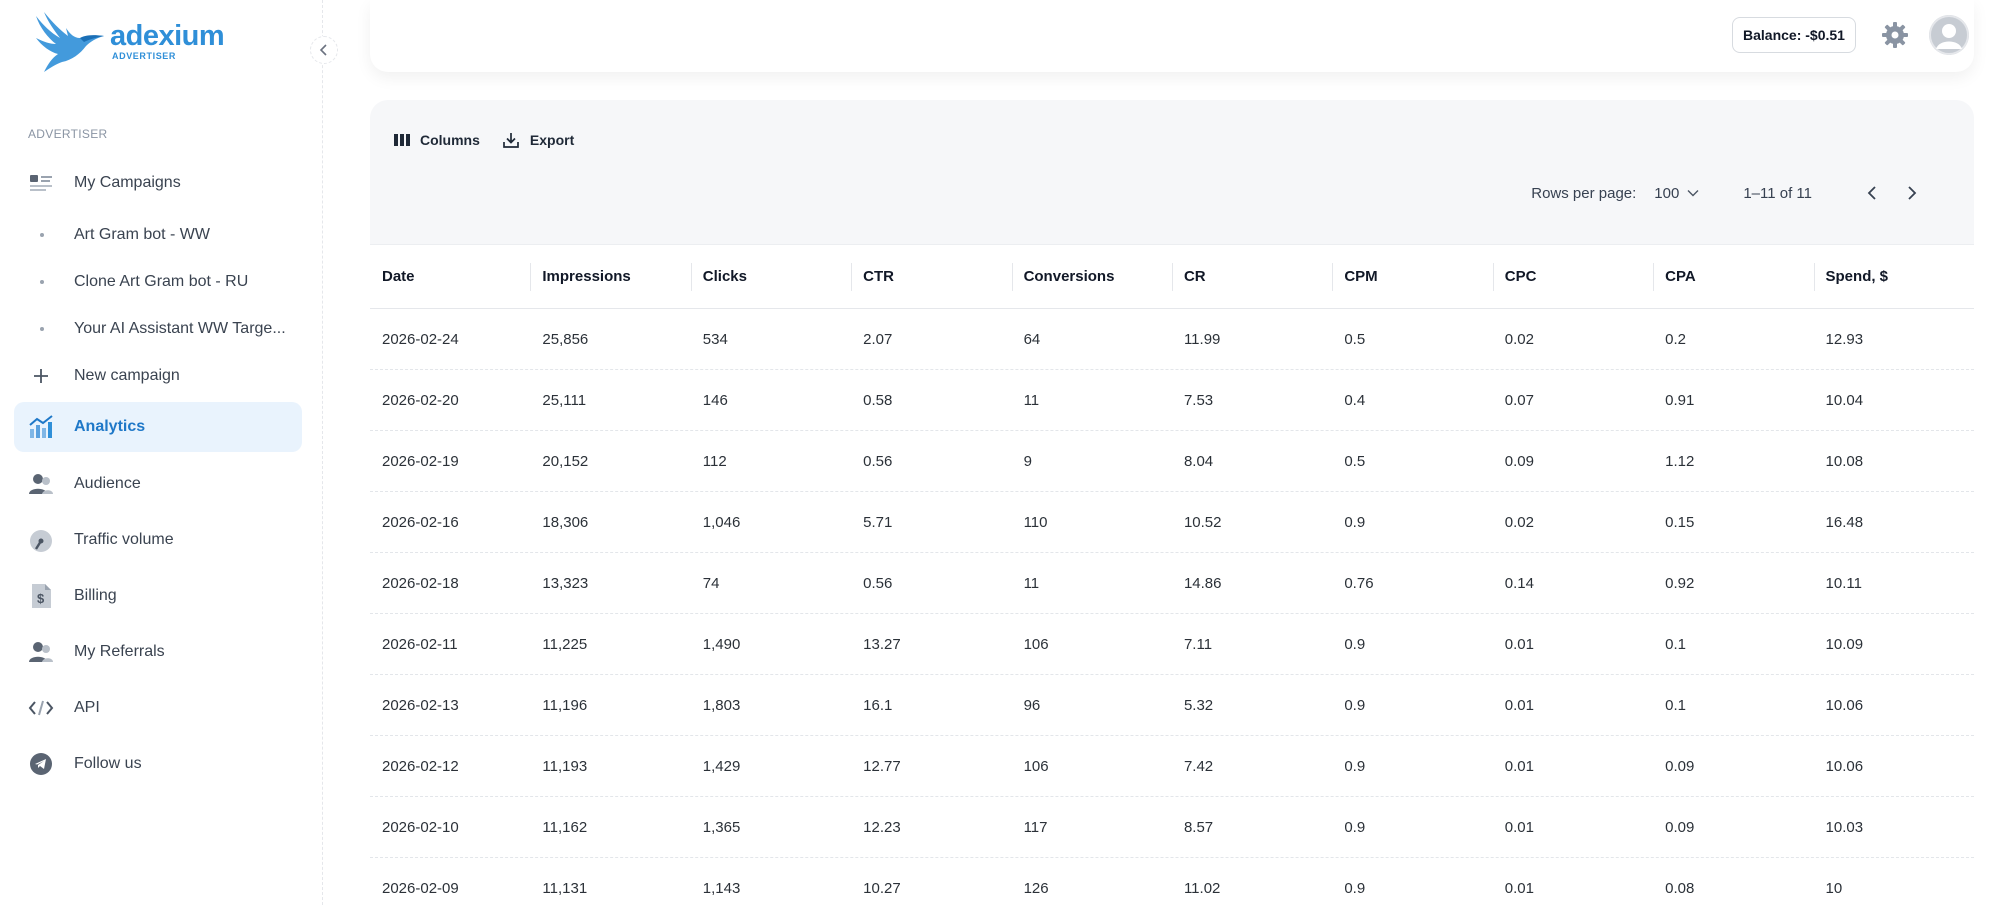 Image resolution: width=1999 pixels, height=905 pixels. I want to click on user-avatar-button, so click(1949, 35).